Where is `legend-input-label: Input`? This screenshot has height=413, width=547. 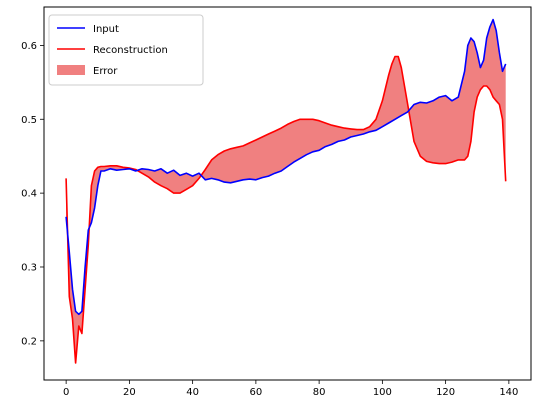
legend-input-label: Input is located at coordinates (106, 29).